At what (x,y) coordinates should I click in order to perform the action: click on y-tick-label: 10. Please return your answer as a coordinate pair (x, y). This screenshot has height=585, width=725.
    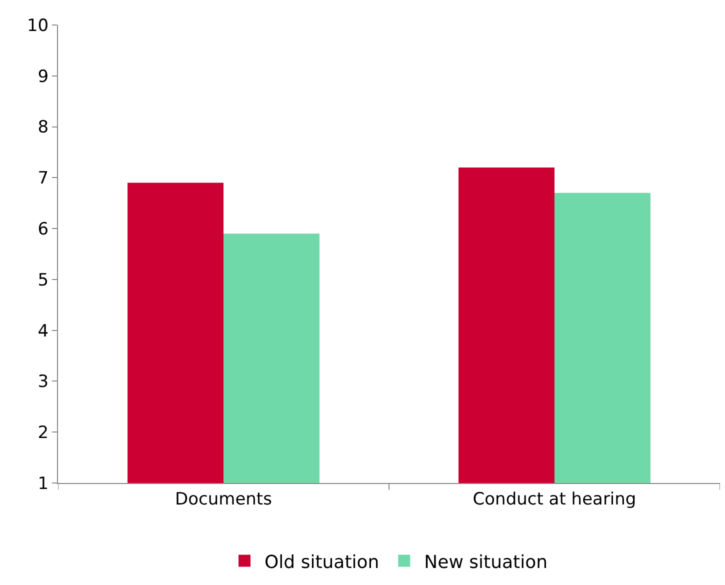
    Looking at the image, I should click on (37, 26).